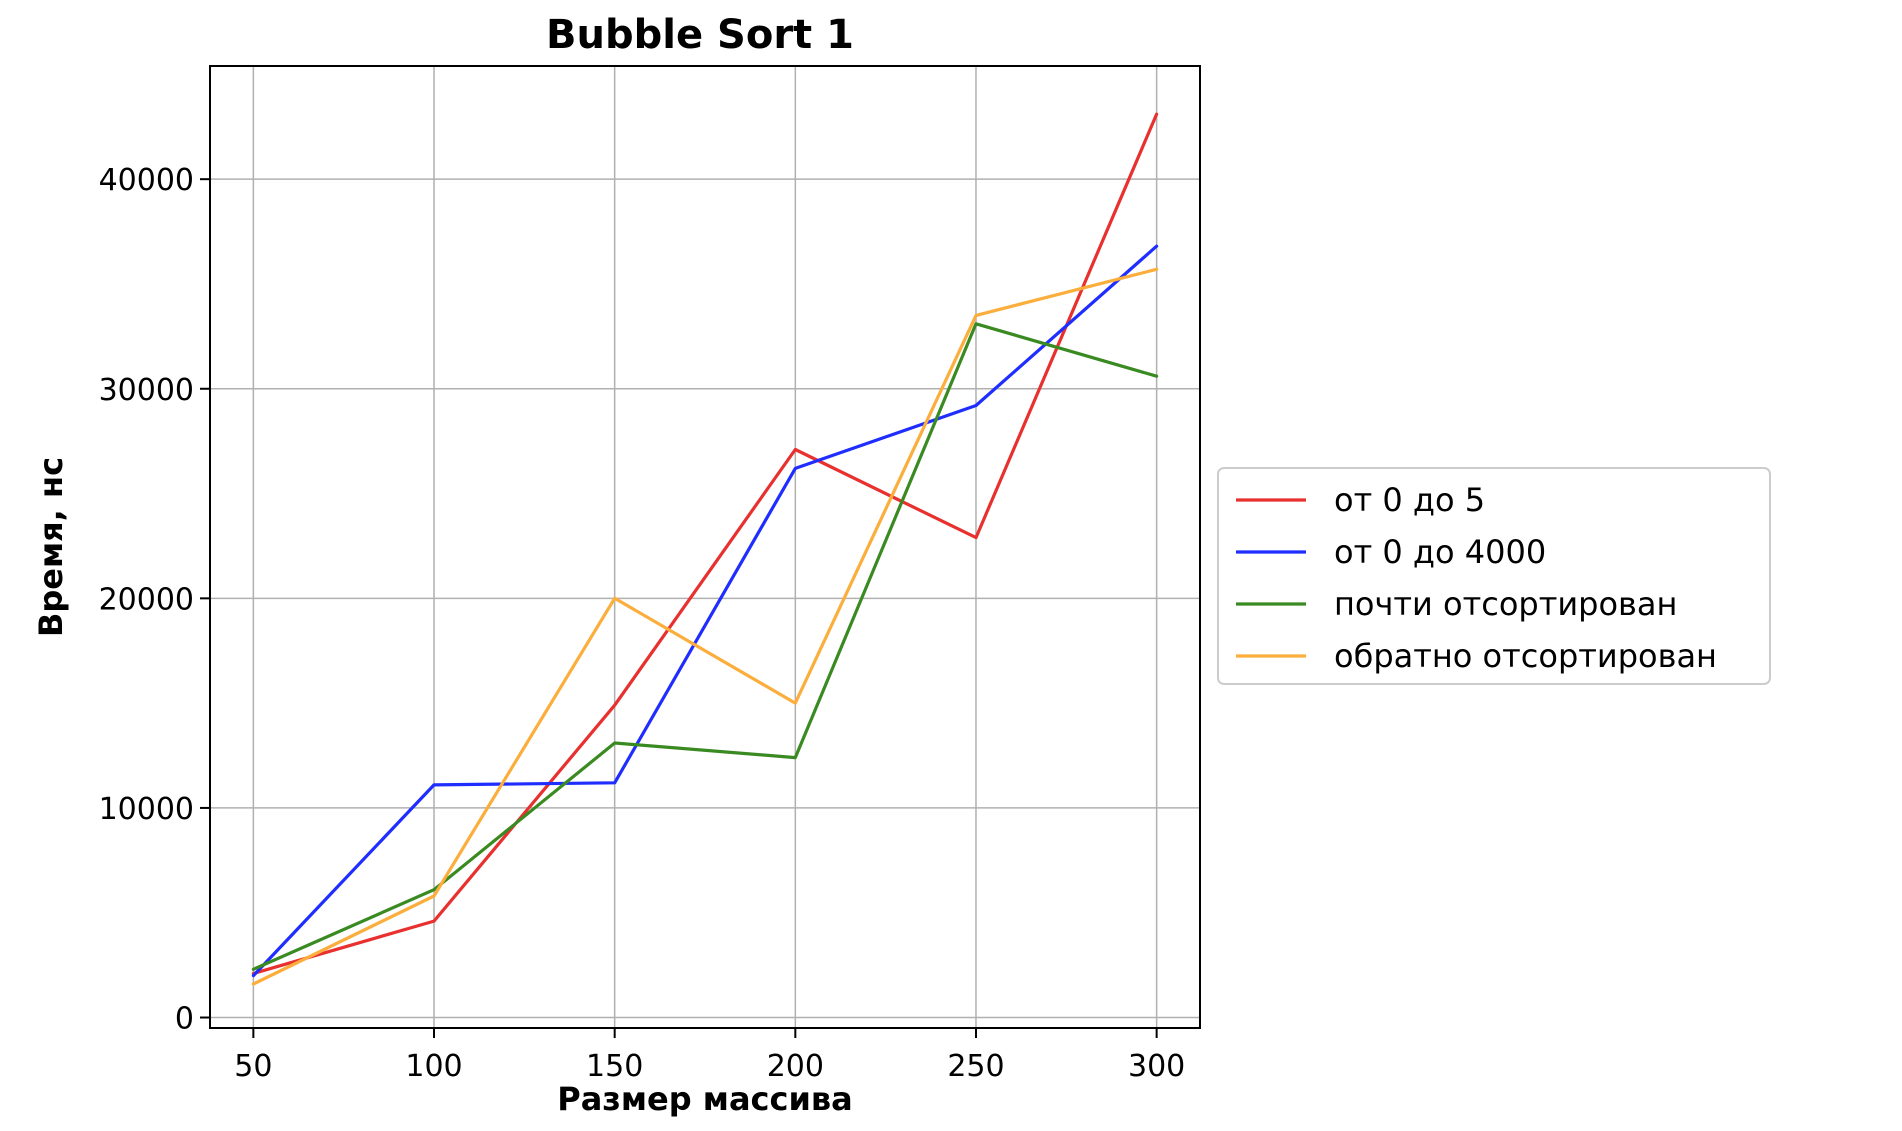 Image resolution: width=1902 pixels, height=1131 pixels. What do you see at coordinates (1505, 604) in the screenshot?
I see `legend-label: почти отсортирован` at bounding box center [1505, 604].